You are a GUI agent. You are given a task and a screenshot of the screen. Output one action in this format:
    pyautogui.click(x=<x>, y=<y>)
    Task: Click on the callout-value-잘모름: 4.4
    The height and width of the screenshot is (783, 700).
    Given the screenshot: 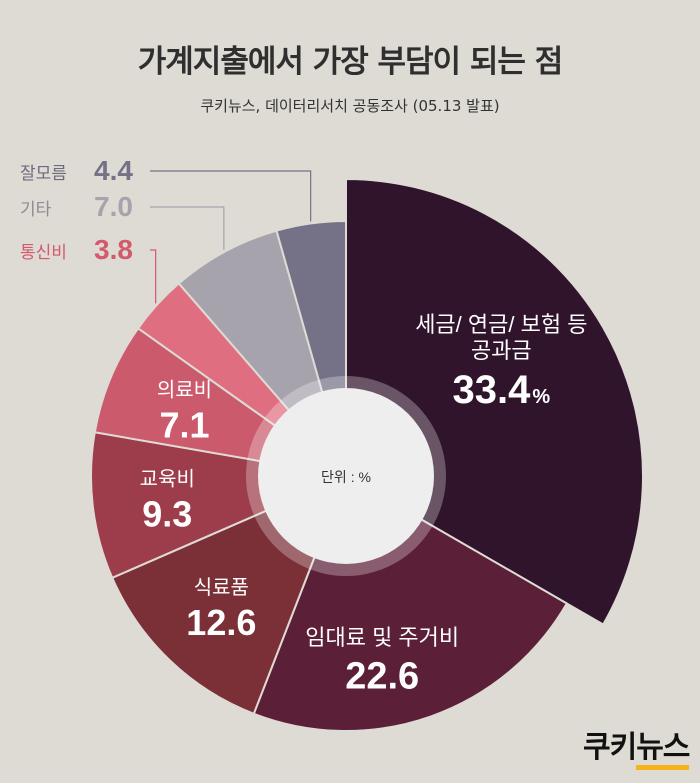 What is the action you would take?
    pyautogui.click(x=113, y=170)
    